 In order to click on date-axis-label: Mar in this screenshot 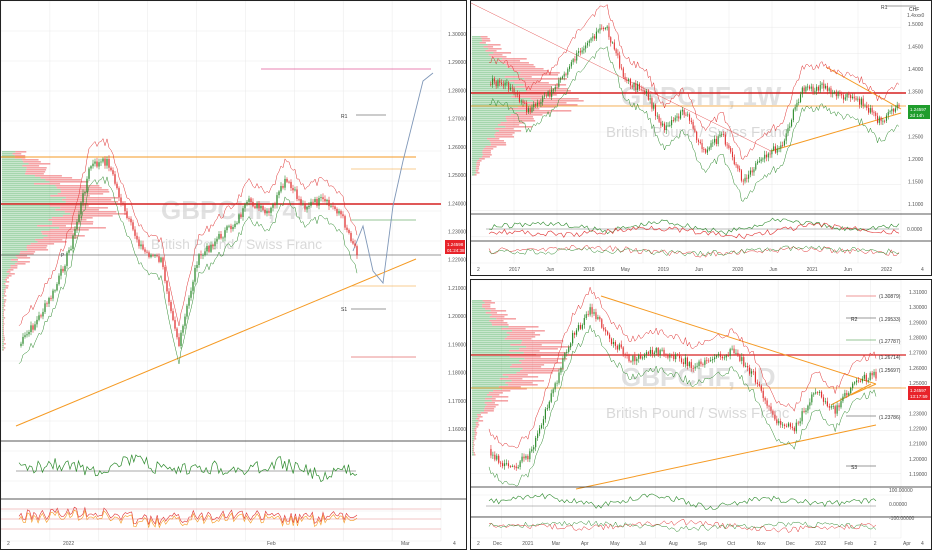, I will do `click(556, 544)`.